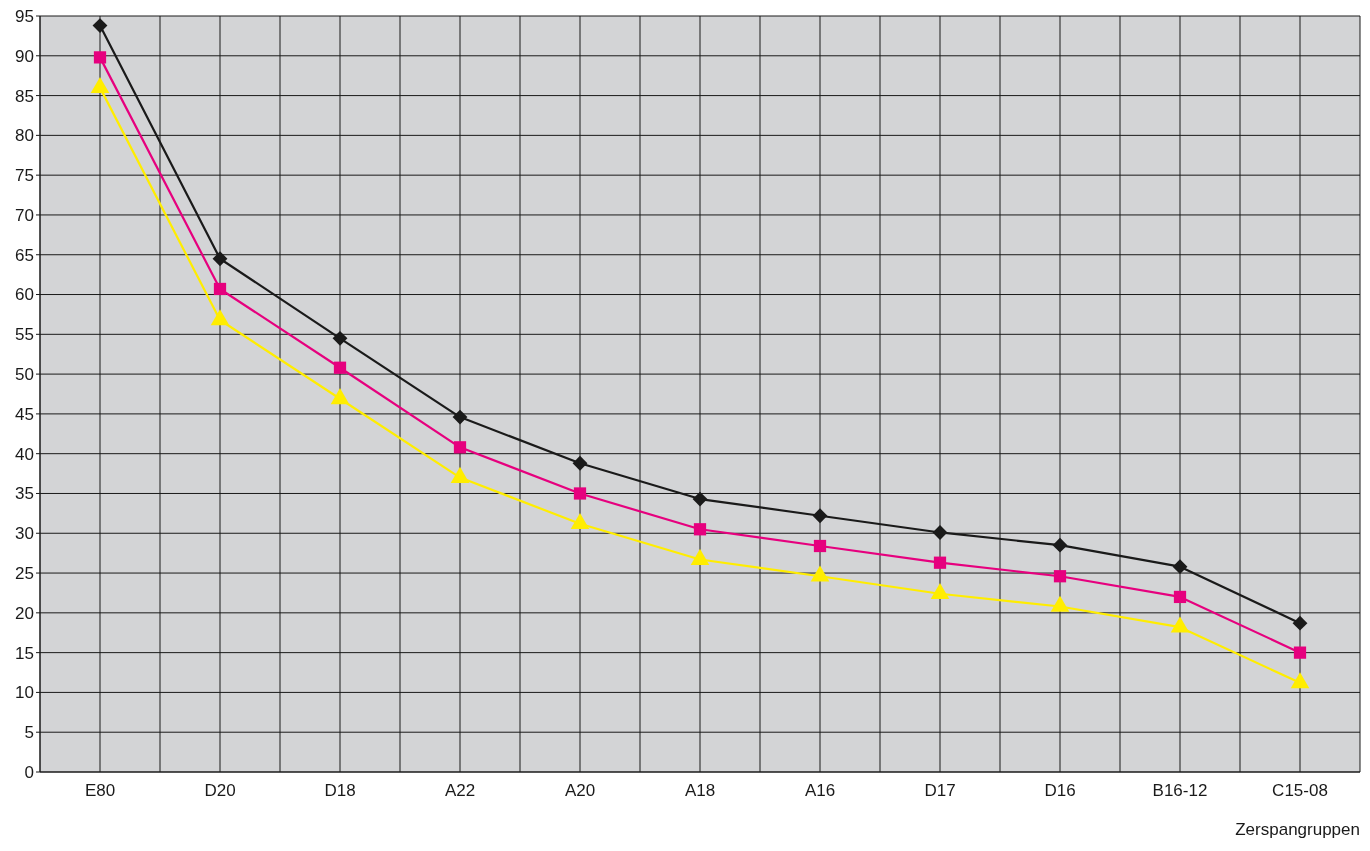 Image resolution: width=1370 pixels, height=851 pixels. I want to click on x-tick-label: A22, so click(460, 790).